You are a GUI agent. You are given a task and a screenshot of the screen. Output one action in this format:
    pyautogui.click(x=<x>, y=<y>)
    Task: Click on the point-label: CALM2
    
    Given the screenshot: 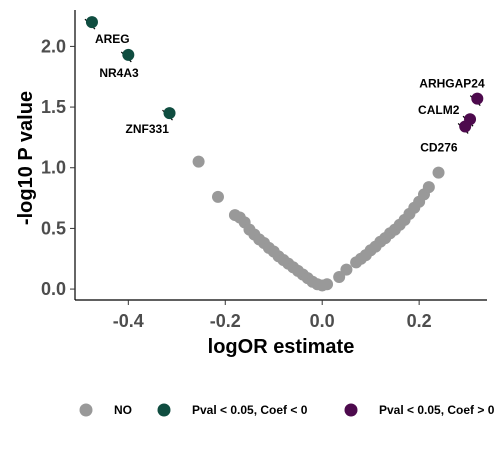 What is the action you would take?
    pyautogui.click(x=439, y=110)
    